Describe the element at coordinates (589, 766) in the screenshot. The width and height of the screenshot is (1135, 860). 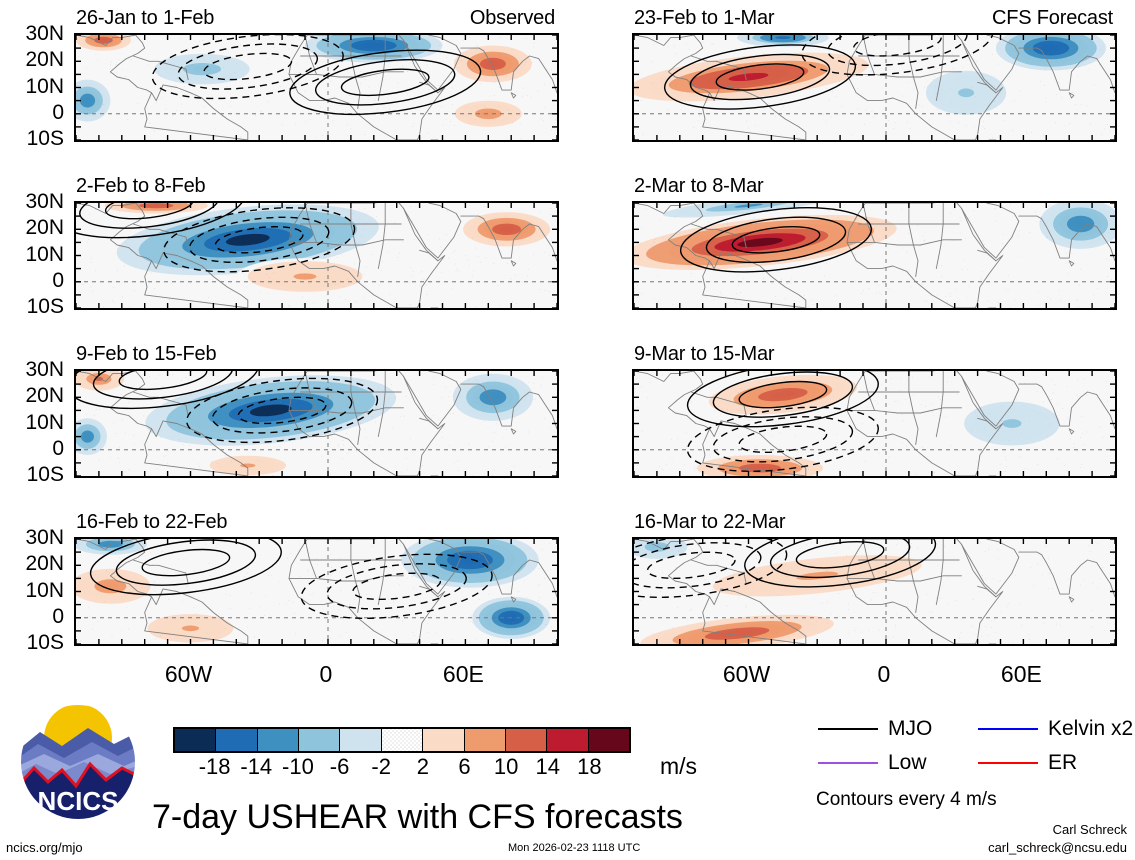
I see `colorbar-tick-label: 18` at that location.